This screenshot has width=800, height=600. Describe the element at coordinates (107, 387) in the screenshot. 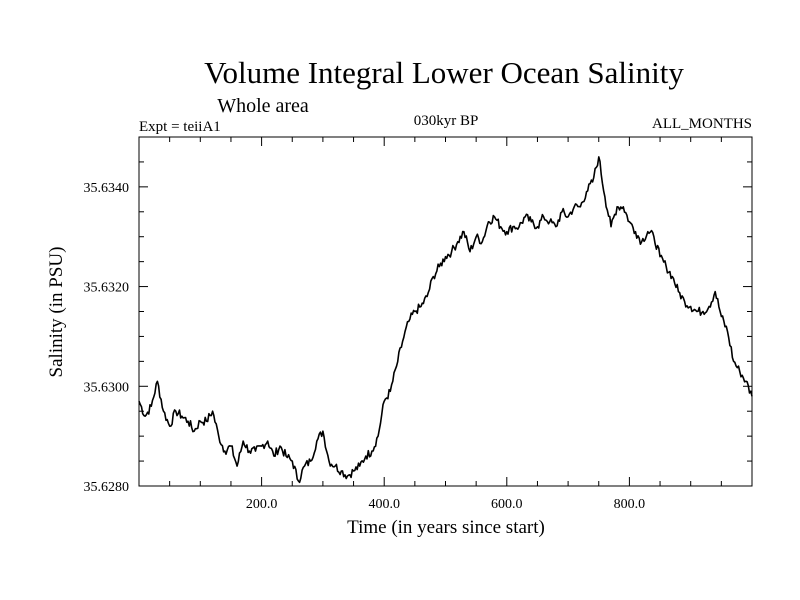

I see `y-tick-label: 35.6300` at that location.